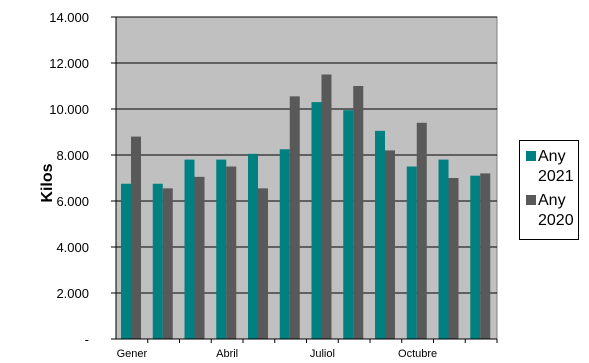 The width and height of the screenshot is (589, 363). What do you see at coordinates (417, 354) in the screenshot?
I see `x-tick-label: Octubre` at bounding box center [417, 354].